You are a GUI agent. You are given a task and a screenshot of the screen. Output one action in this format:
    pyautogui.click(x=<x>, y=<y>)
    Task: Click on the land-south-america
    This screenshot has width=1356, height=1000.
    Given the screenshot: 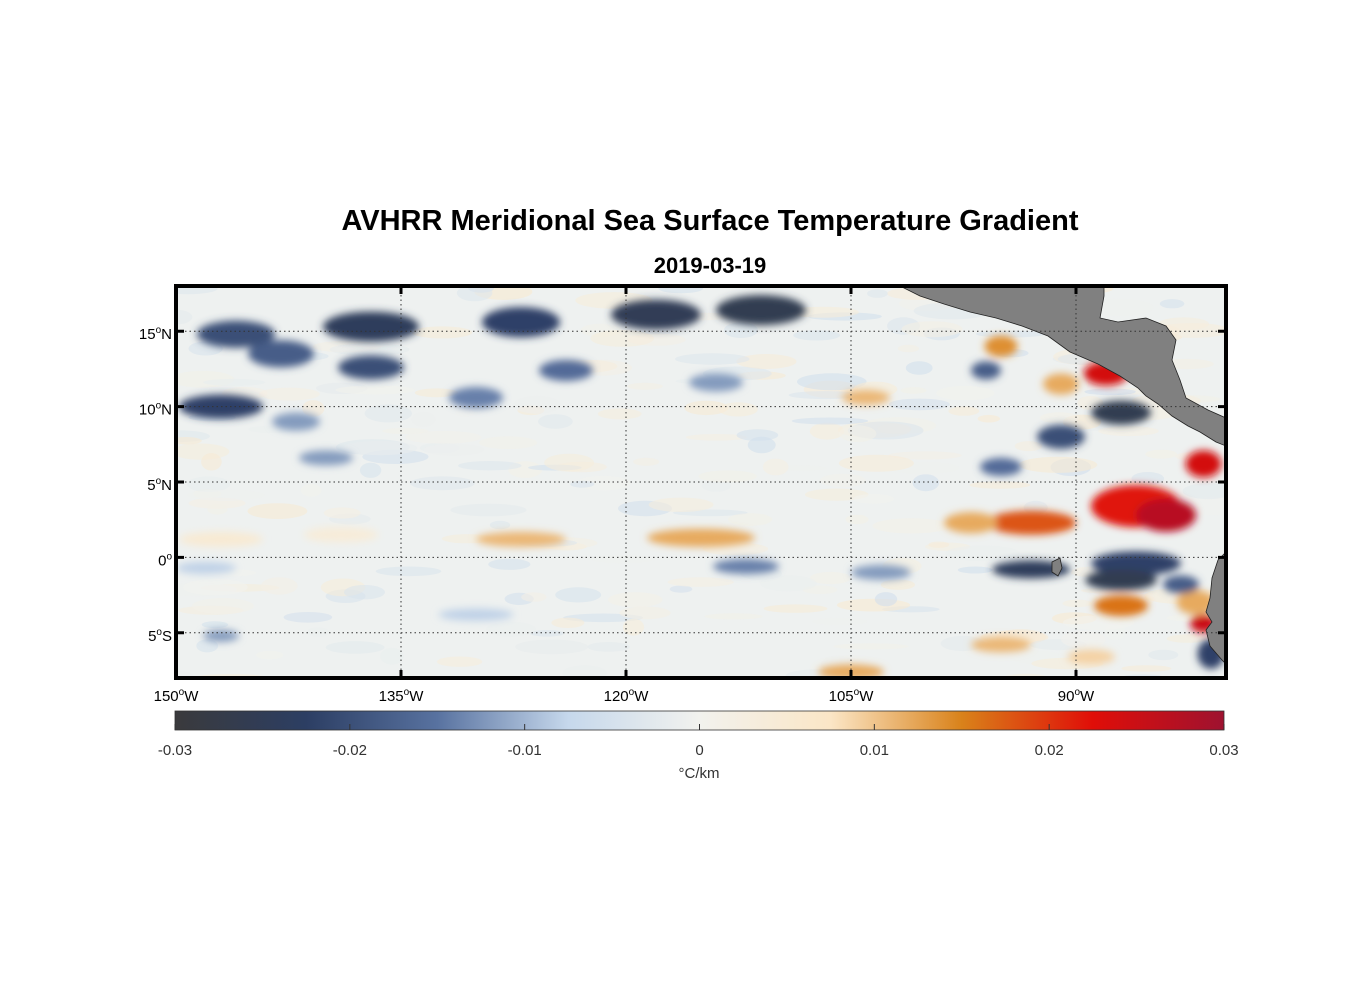 What is the action you would take?
    pyautogui.click(x=1215, y=608)
    